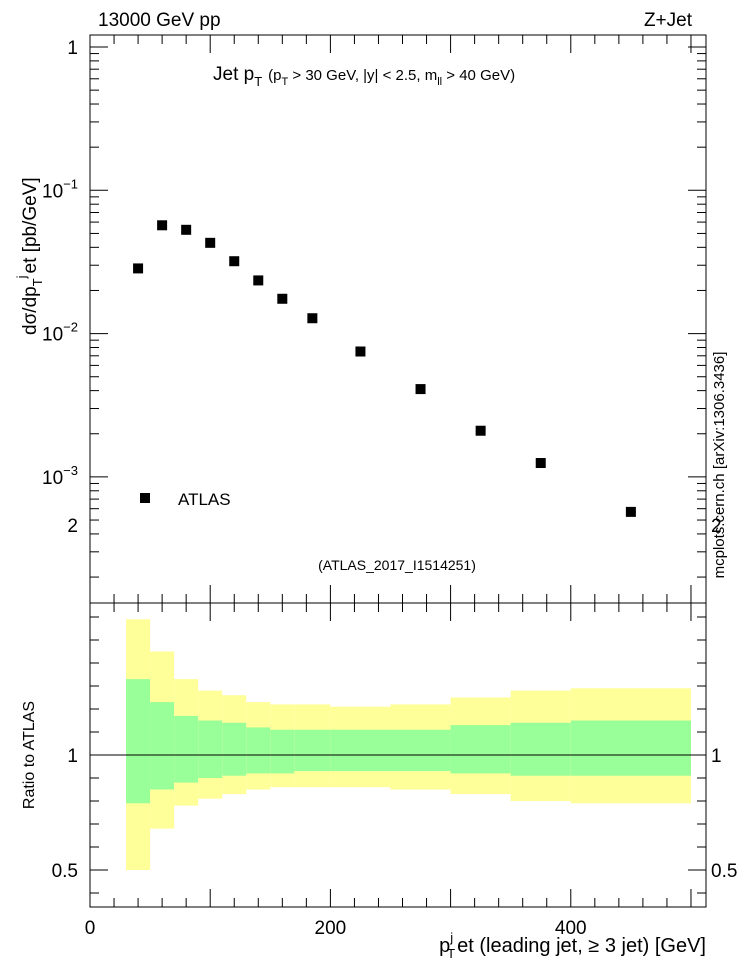 The width and height of the screenshot is (746, 972). I want to click on main-y-label: dσ/dpTjet [pb/GeV], so click(29, 256).